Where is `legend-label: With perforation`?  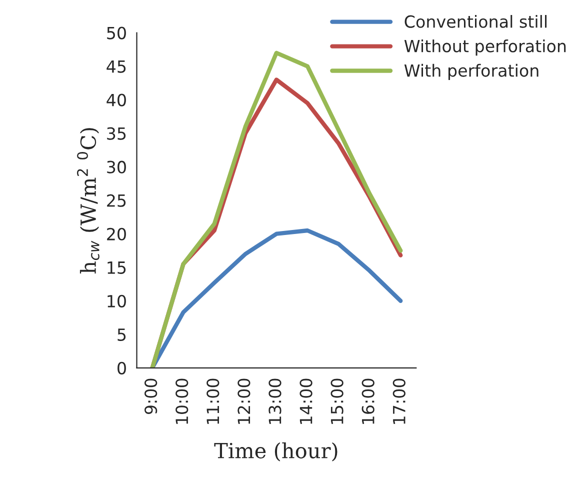 legend-label: With perforation is located at coordinates (471, 72).